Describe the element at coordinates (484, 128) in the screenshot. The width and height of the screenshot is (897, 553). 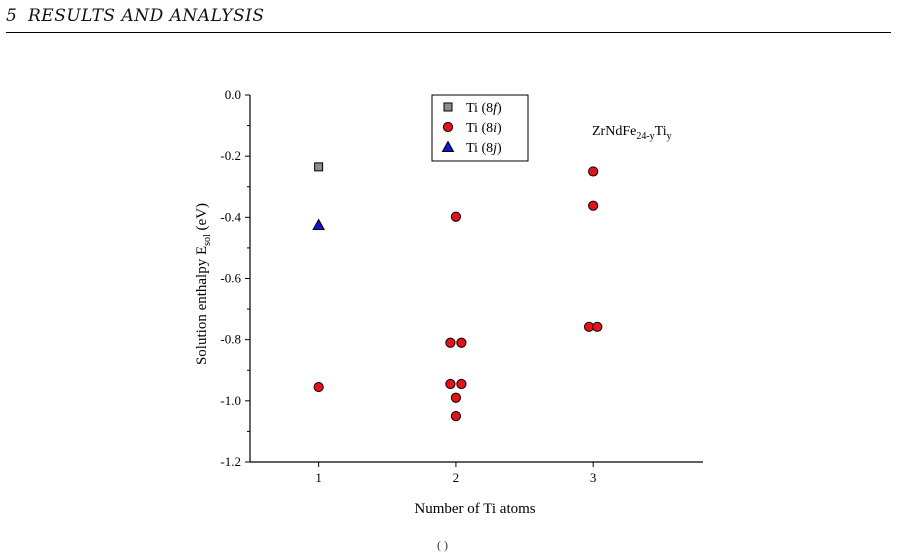
I see `legend-label: Ti (8i)` at that location.